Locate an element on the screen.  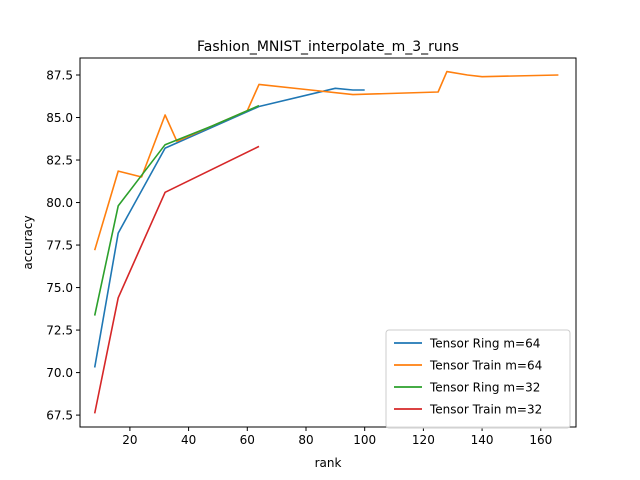
legend-label-3: Tensor Ring m=32 is located at coordinates (484, 388).